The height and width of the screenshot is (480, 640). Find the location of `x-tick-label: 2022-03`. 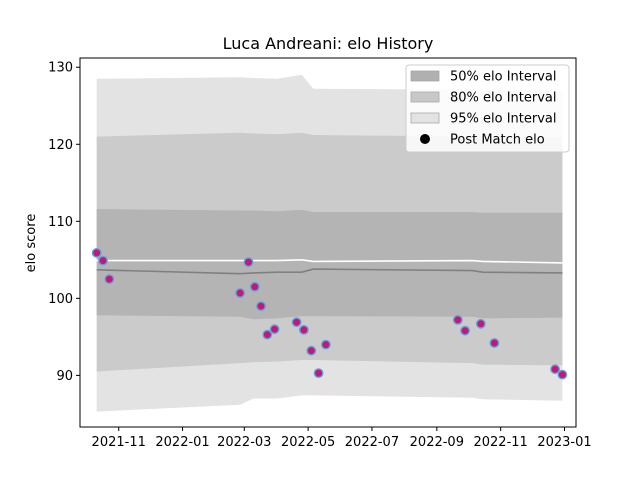

x-tick-label: 2022-03 is located at coordinates (244, 442).